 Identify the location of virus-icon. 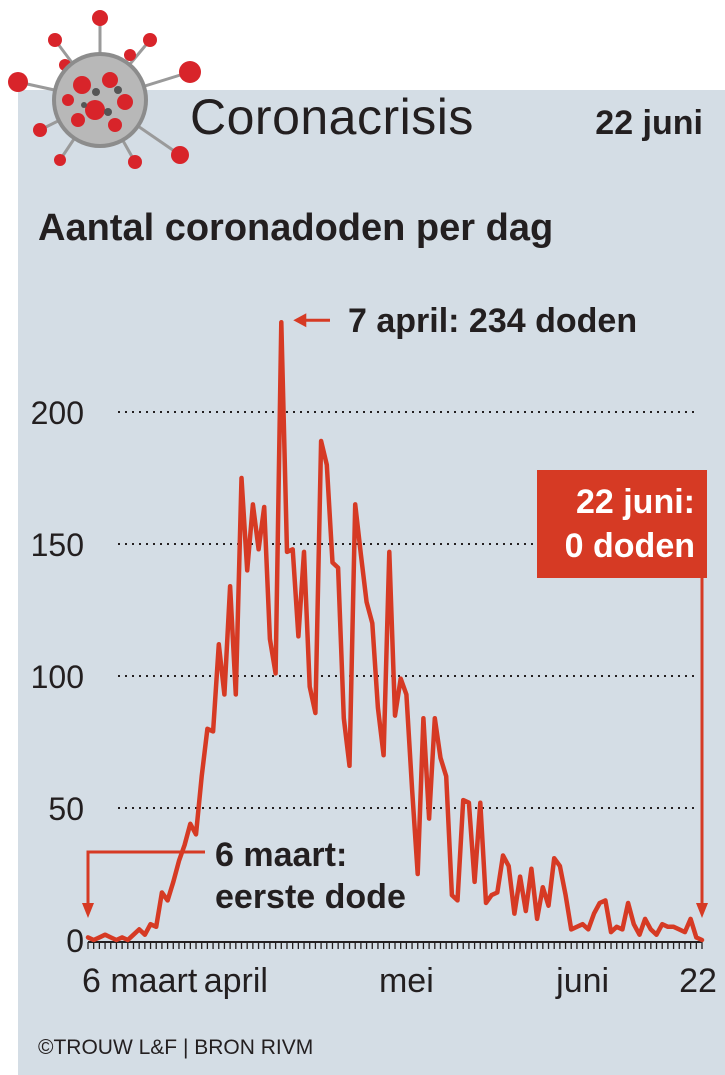
(104, 89).